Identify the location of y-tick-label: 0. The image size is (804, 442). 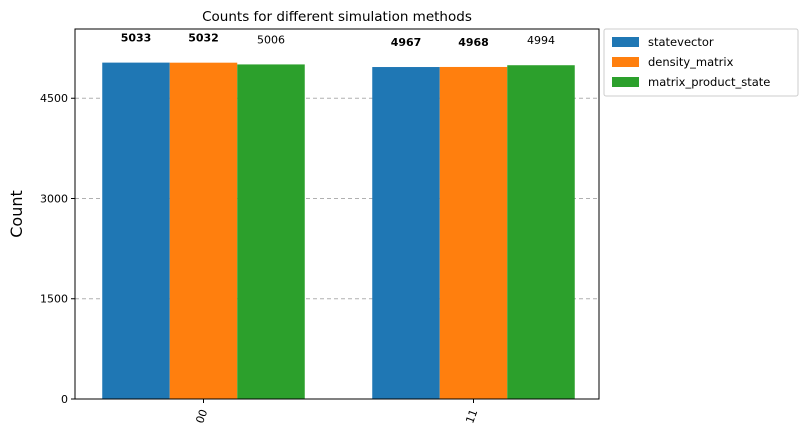
(64, 399).